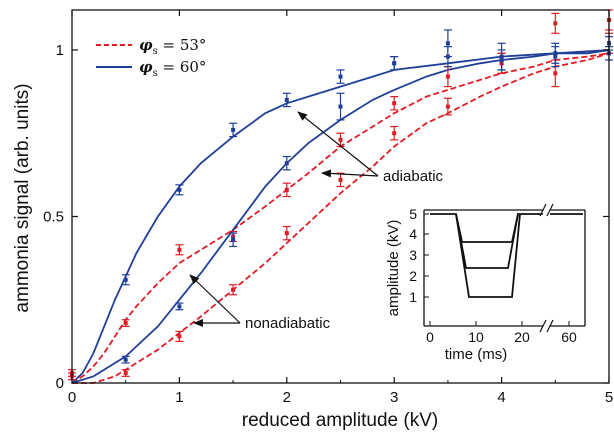 The image size is (614, 435). What do you see at coordinates (260, 303) in the screenshot?
I see `annotation-nonadiabatic: nonadiabatic` at bounding box center [260, 303].